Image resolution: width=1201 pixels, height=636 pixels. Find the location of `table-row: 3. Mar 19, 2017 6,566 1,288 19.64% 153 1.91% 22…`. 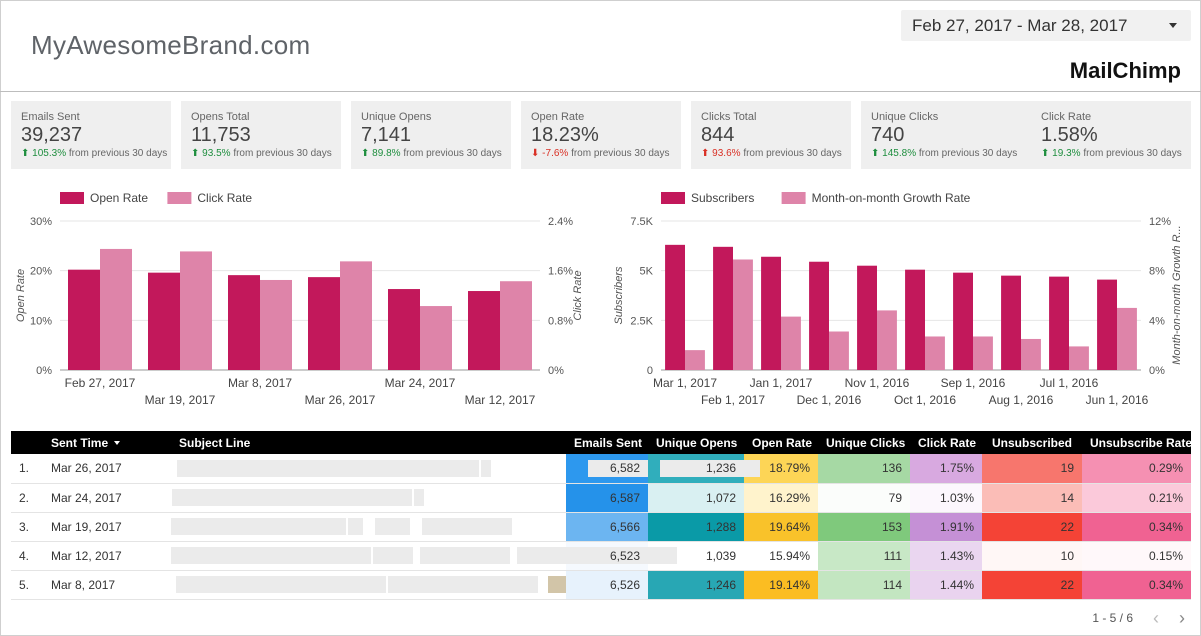

table-row: 3. Mar 19, 2017 6,566 1,288 19.64% 153 1.91% 22… is located at coordinates (601, 527).